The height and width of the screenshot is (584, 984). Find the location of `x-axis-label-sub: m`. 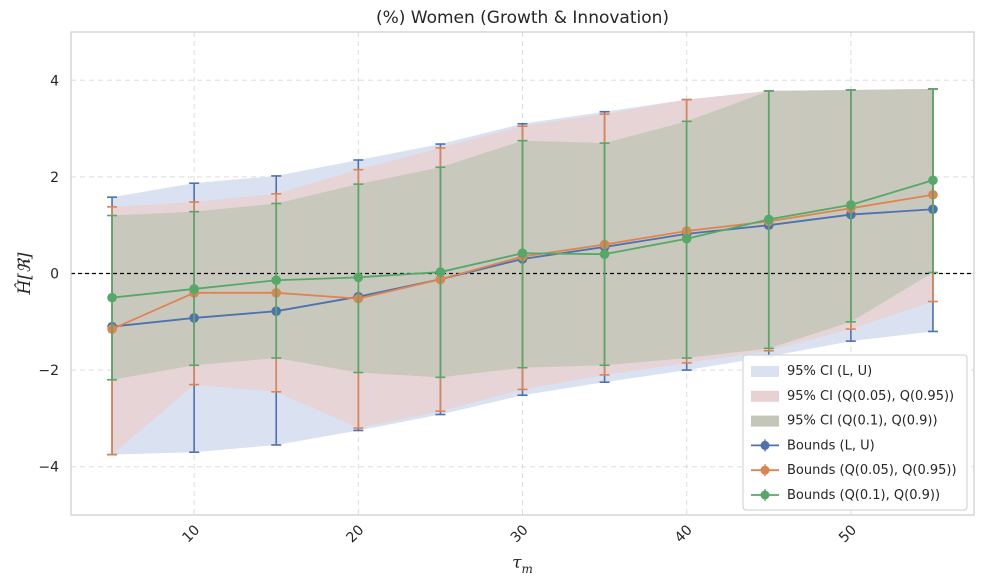

x-axis-label-sub: m is located at coordinates (527, 569).